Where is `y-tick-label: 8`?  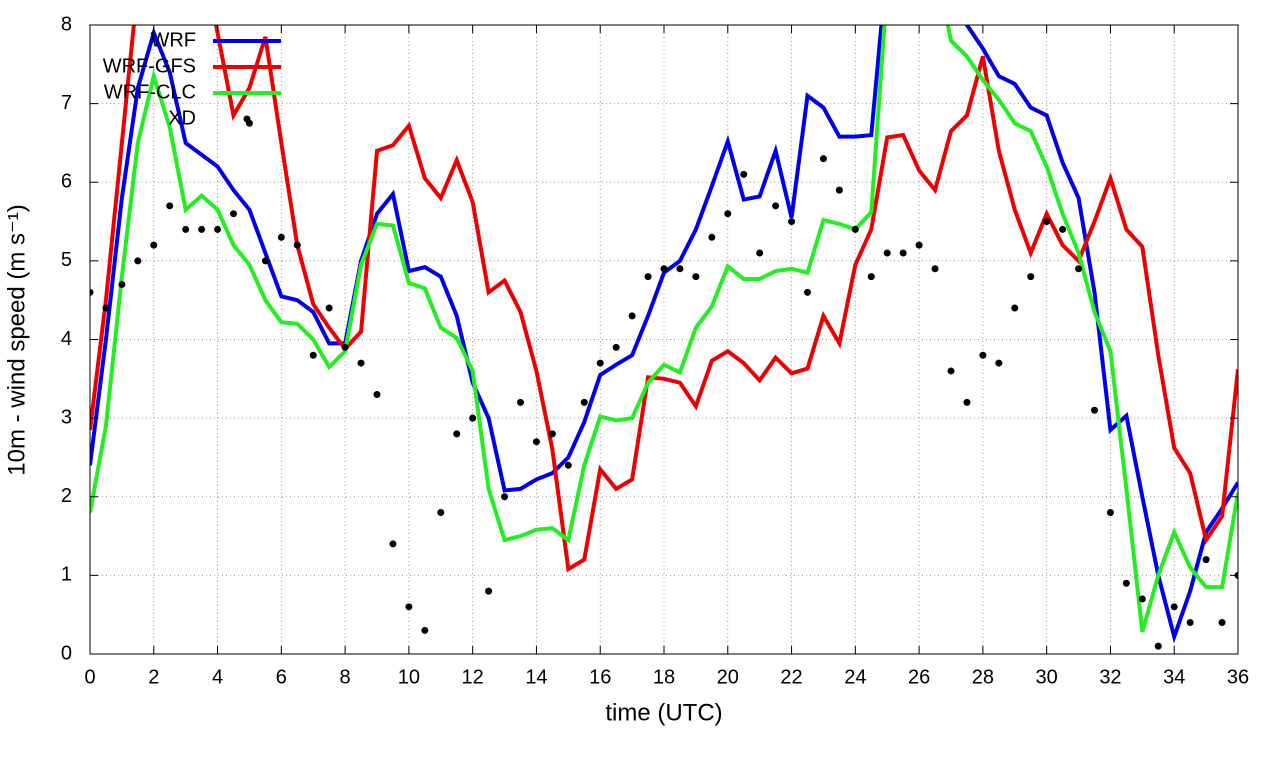 y-tick-label: 8 is located at coordinates (66, 24).